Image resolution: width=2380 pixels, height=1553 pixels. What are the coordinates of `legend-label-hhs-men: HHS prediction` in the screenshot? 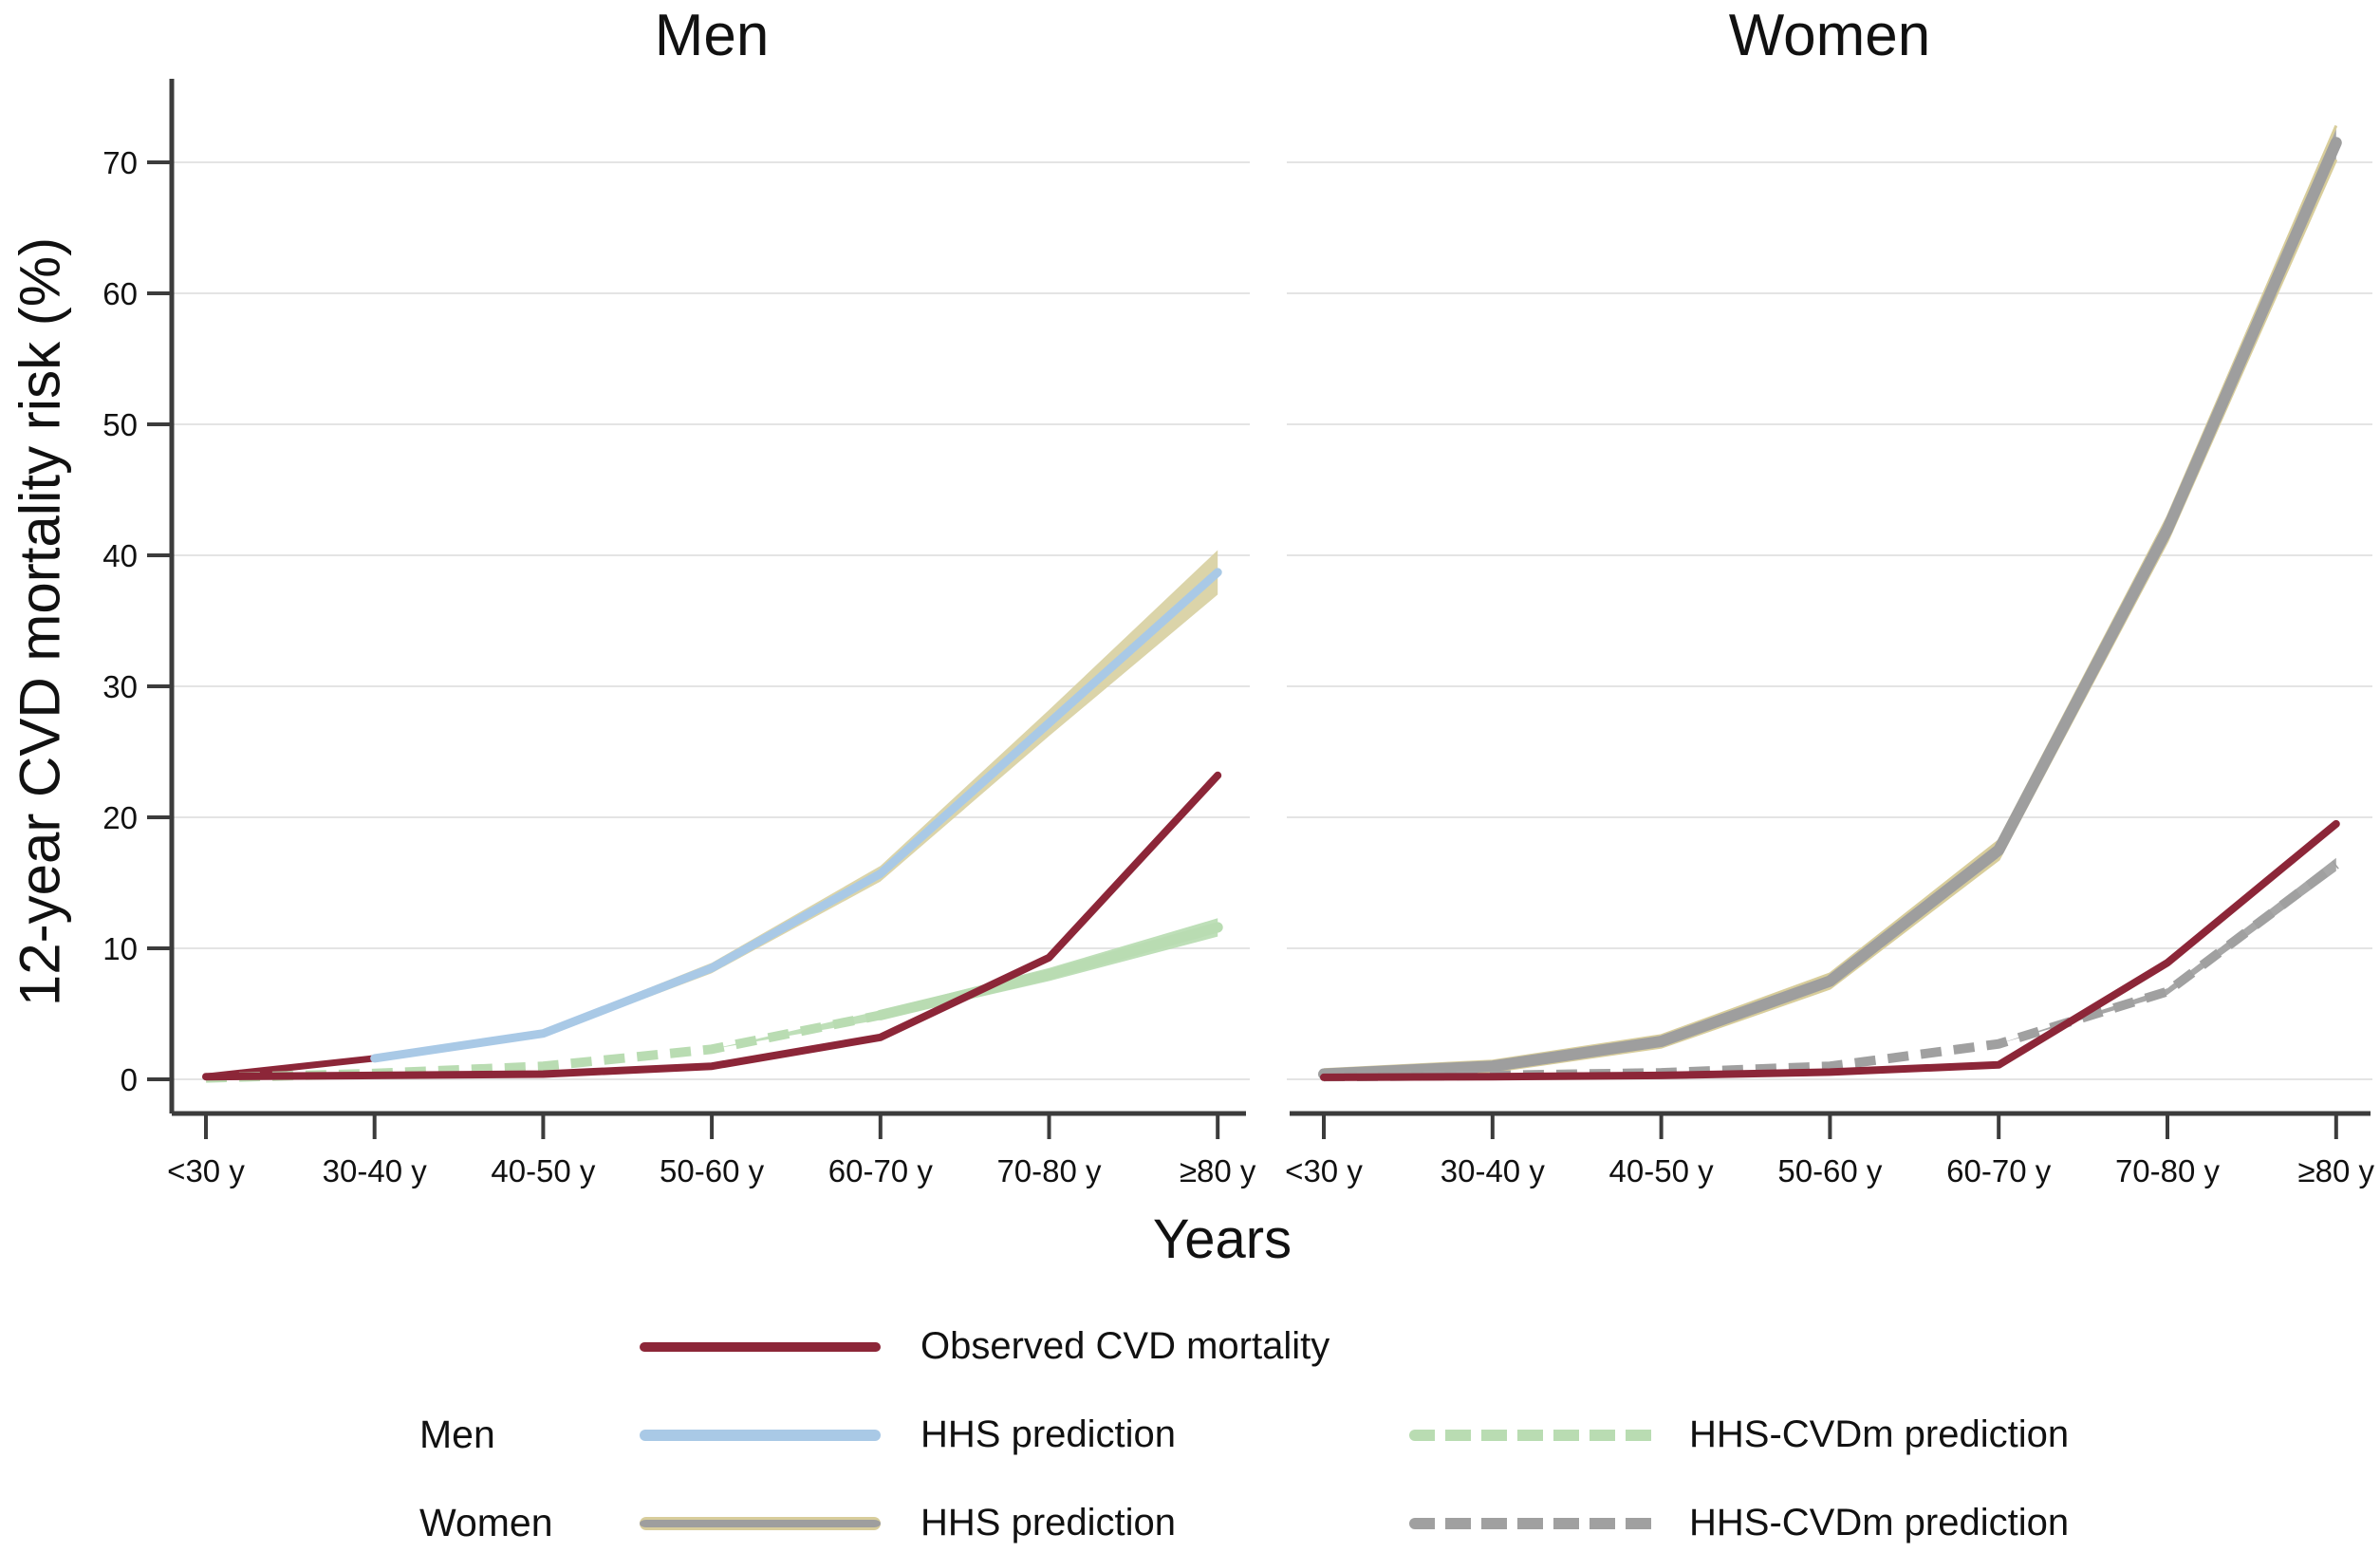 It's located at (1048, 1434).